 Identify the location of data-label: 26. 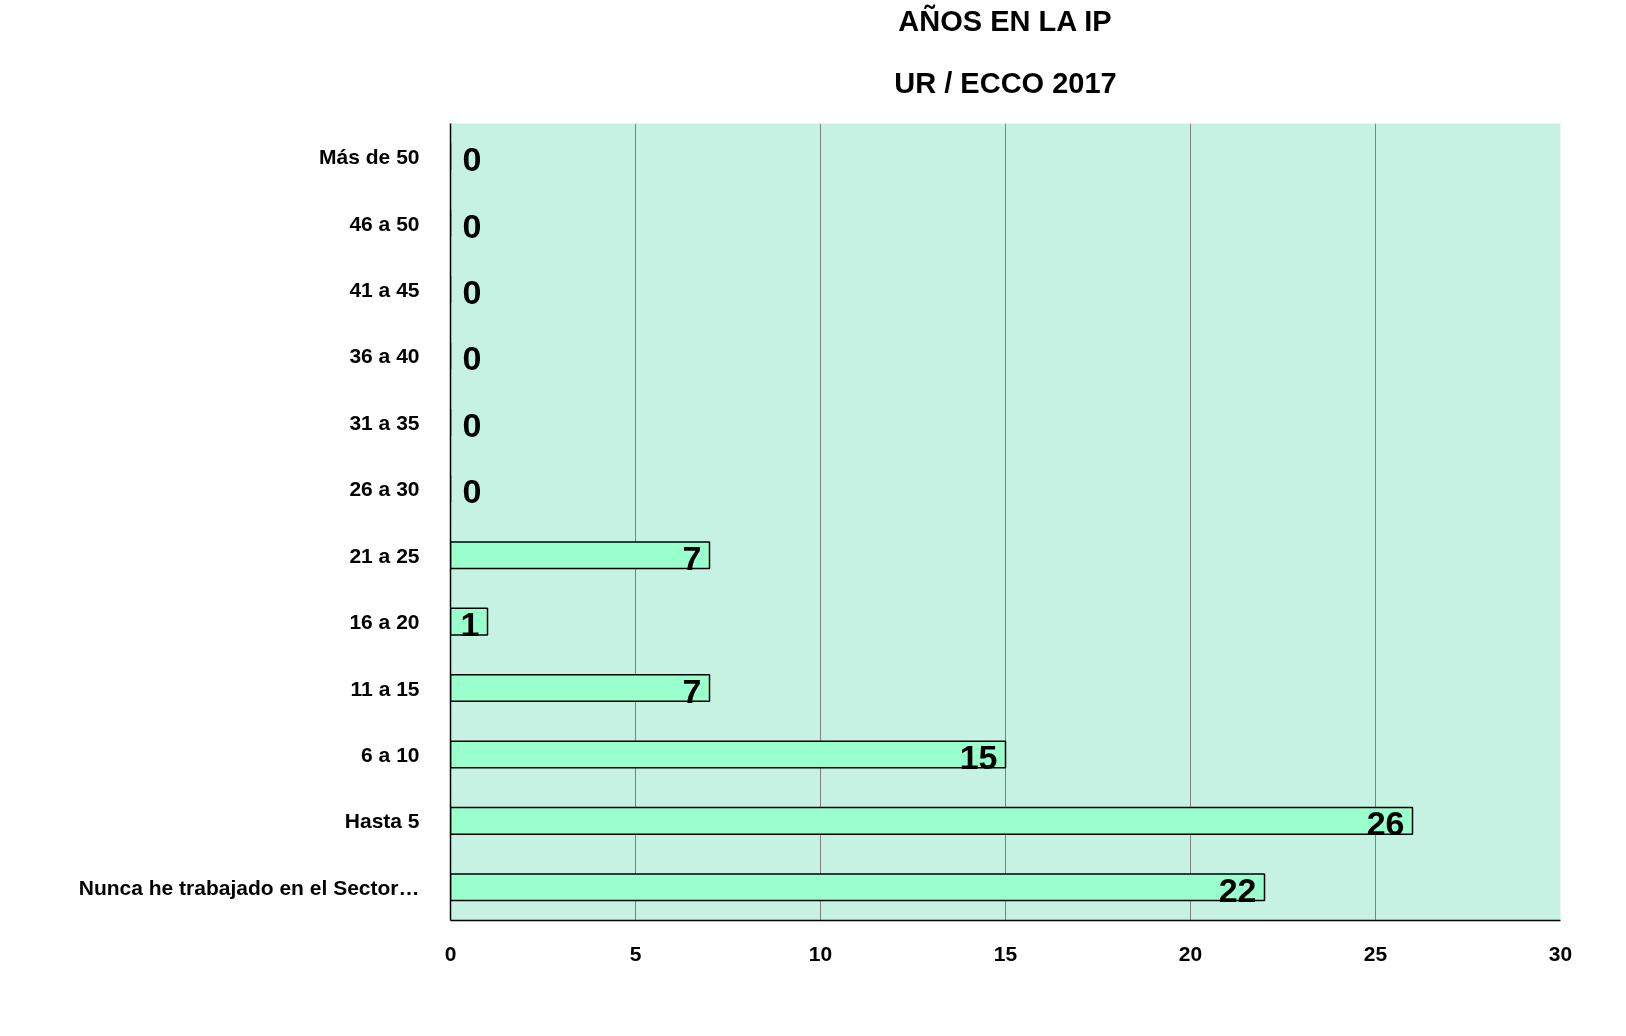
(1385, 823).